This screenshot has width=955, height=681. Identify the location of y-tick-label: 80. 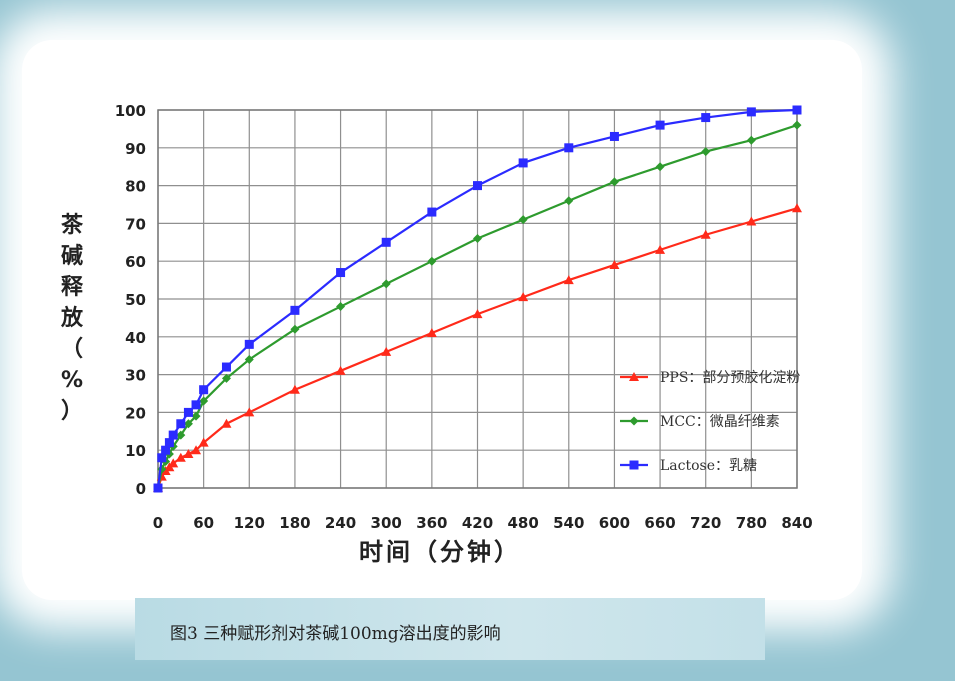
(135, 187).